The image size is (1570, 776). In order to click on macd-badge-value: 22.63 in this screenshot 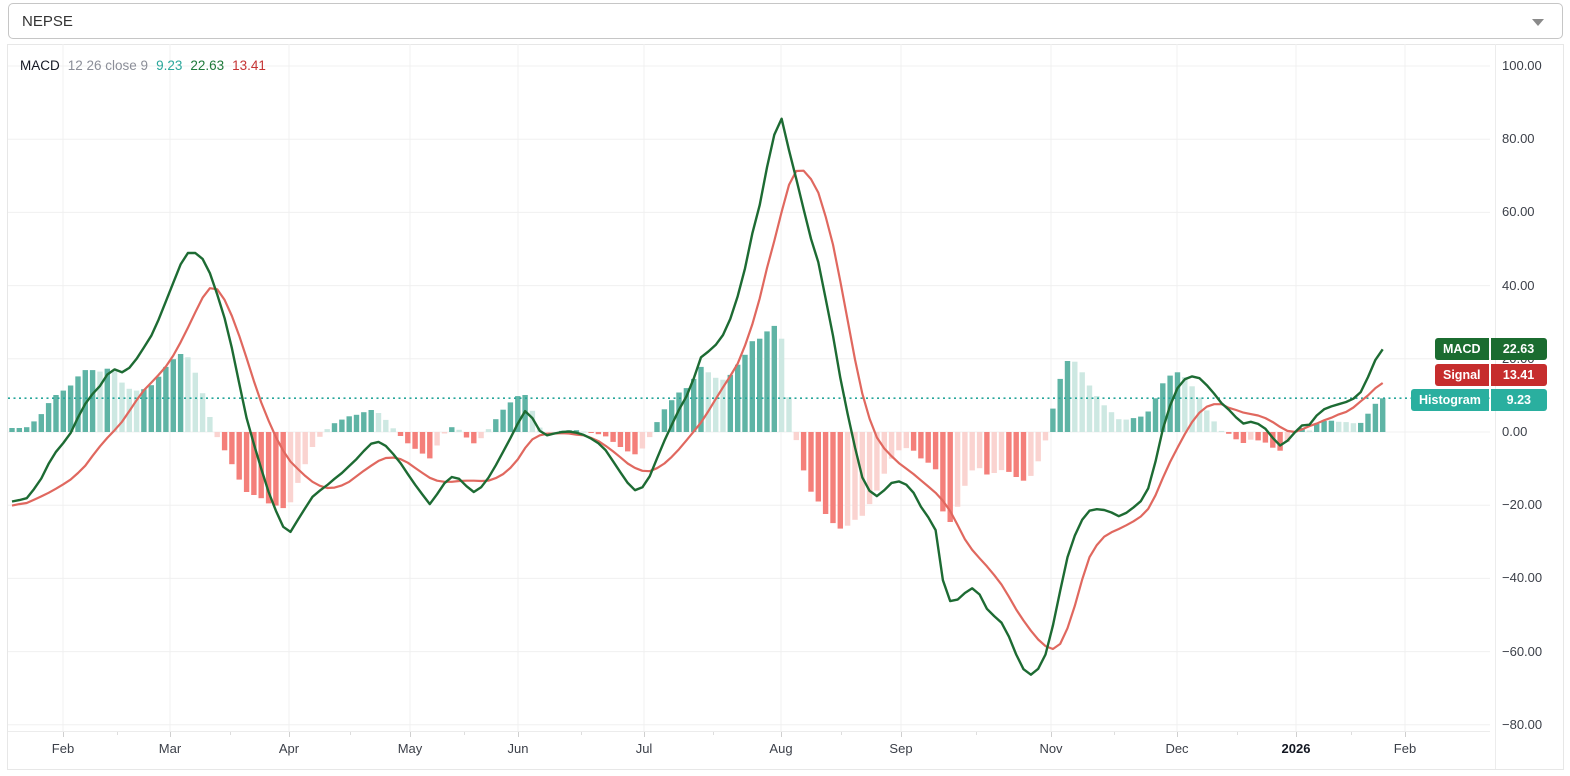, I will do `click(1518, 349)`.